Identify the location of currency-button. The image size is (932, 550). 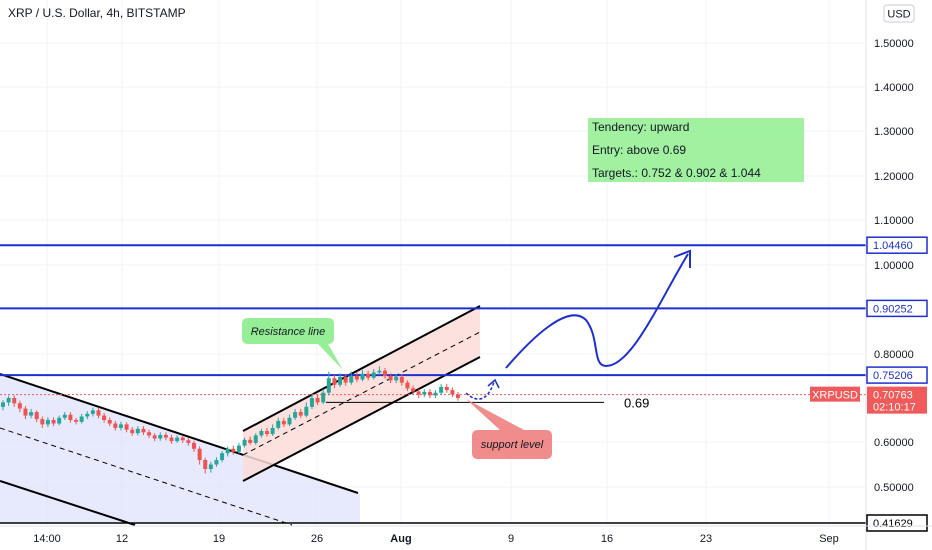
(899, 13).